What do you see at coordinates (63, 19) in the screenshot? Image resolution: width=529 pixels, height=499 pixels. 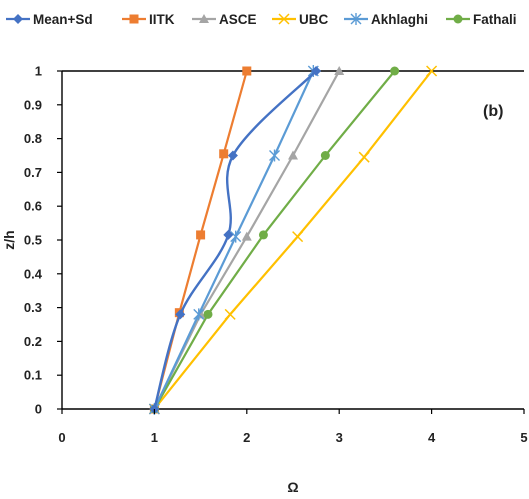 I see `legend-label: Mean+Sd` at bounding box center [63, 19].